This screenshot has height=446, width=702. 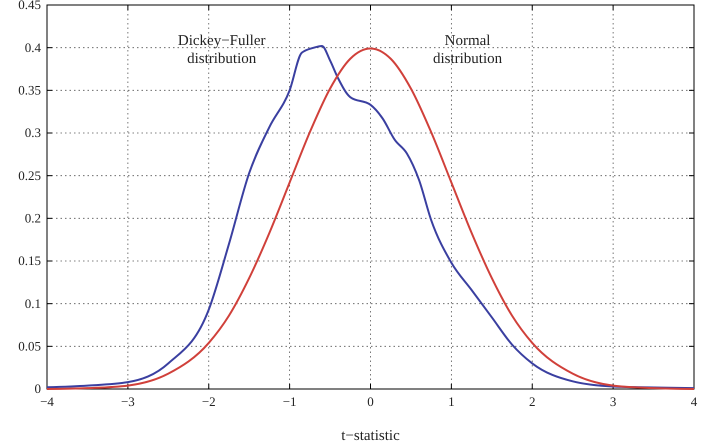 I want to click on x-axis-title: t−statistic, so click(x=370, y=436).